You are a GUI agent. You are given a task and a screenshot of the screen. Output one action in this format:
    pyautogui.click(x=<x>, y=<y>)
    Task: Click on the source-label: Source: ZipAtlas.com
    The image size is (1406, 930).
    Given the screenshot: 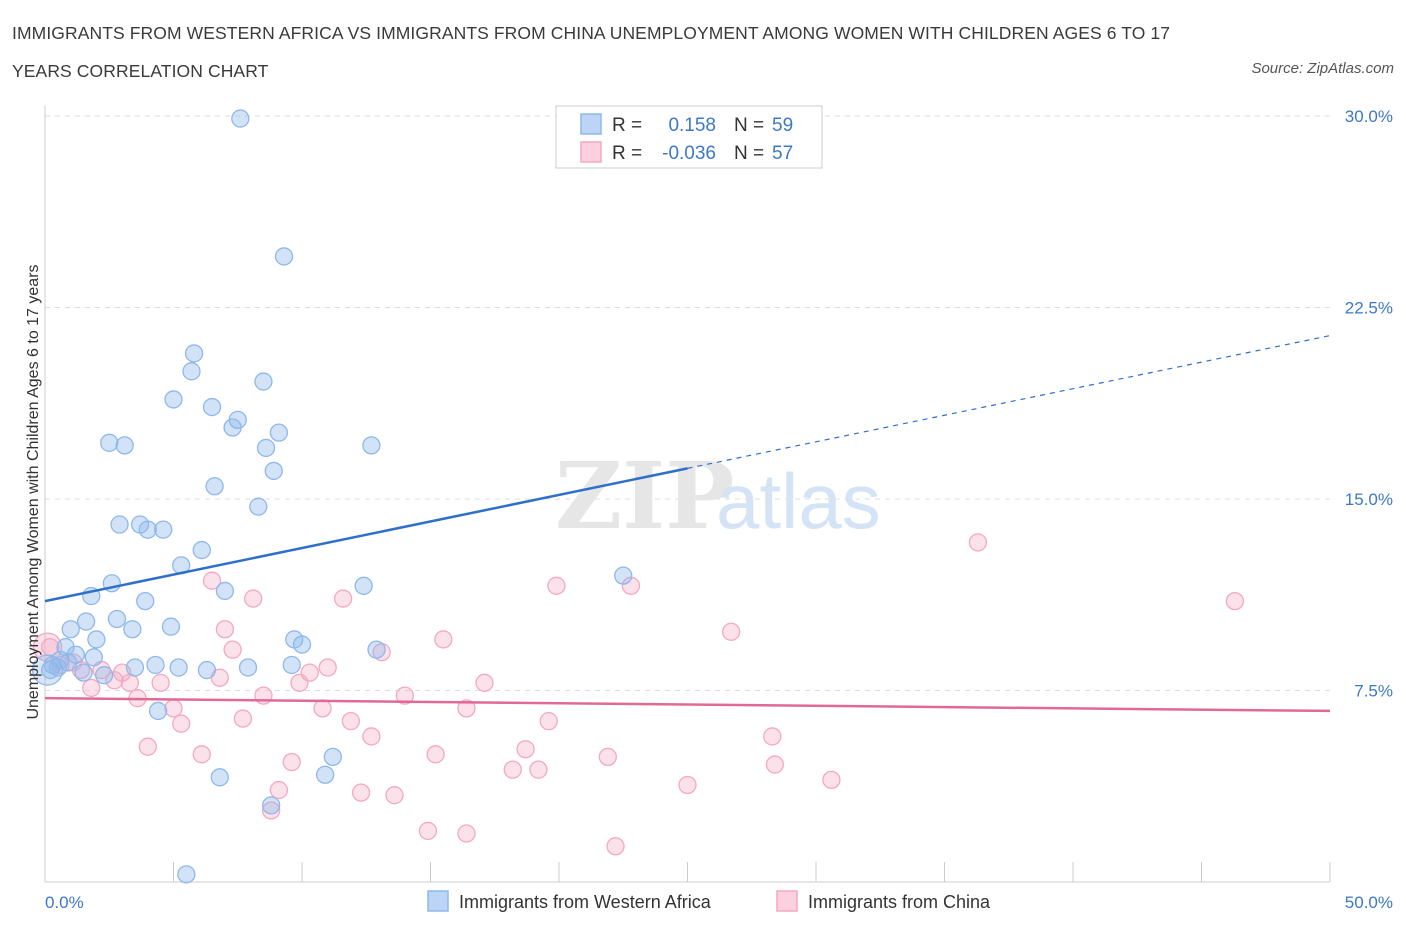 What is the action you would take?
    pyautogui.click(x=1322, y=68)
    